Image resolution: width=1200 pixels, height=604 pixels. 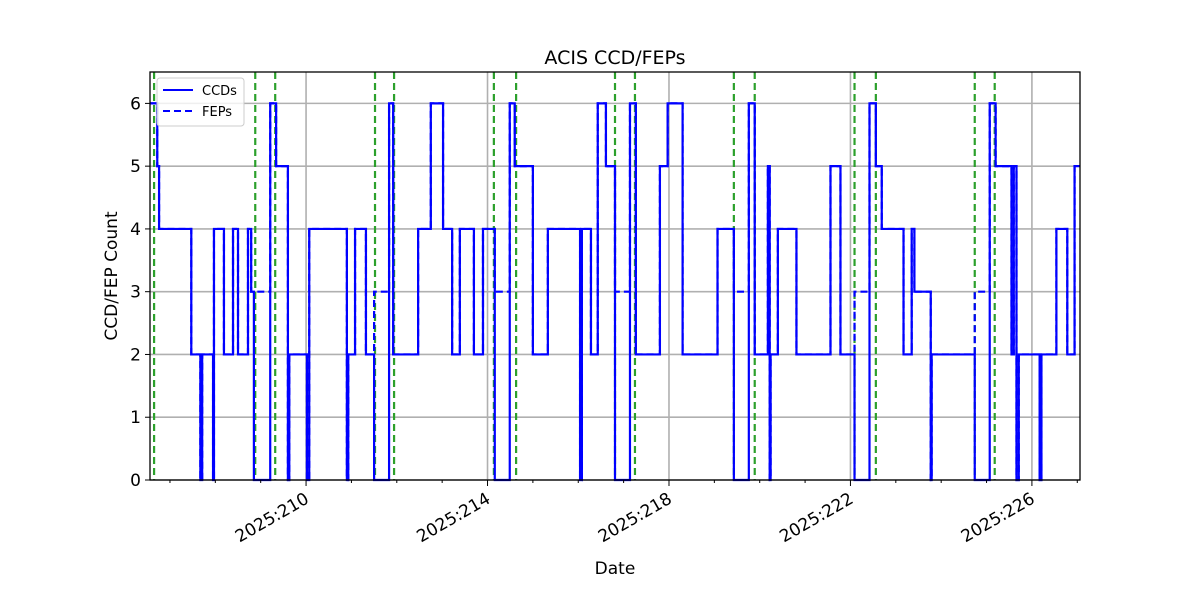 I want to click on y-axis-ticks: 0 1 2 3 4 5 6, so click(x=140, y=292).